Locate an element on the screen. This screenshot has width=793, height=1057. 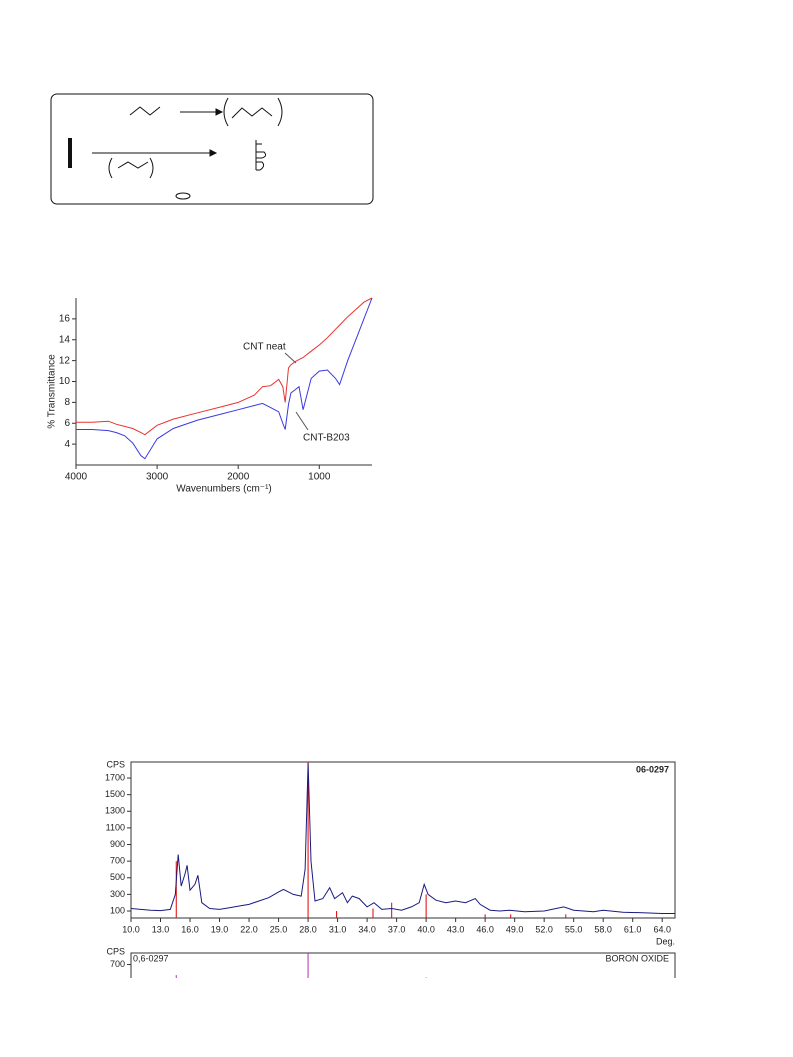
y-tick-label: 1100 is located at coordinates (115, 827).